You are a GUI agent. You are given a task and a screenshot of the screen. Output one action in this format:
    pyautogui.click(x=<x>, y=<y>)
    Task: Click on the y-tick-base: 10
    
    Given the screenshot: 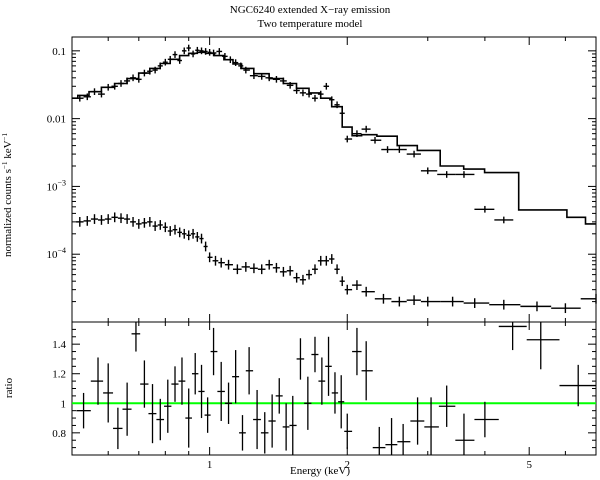 What is the action you would take?
    pyautogui.click(x=52, y=255)
    